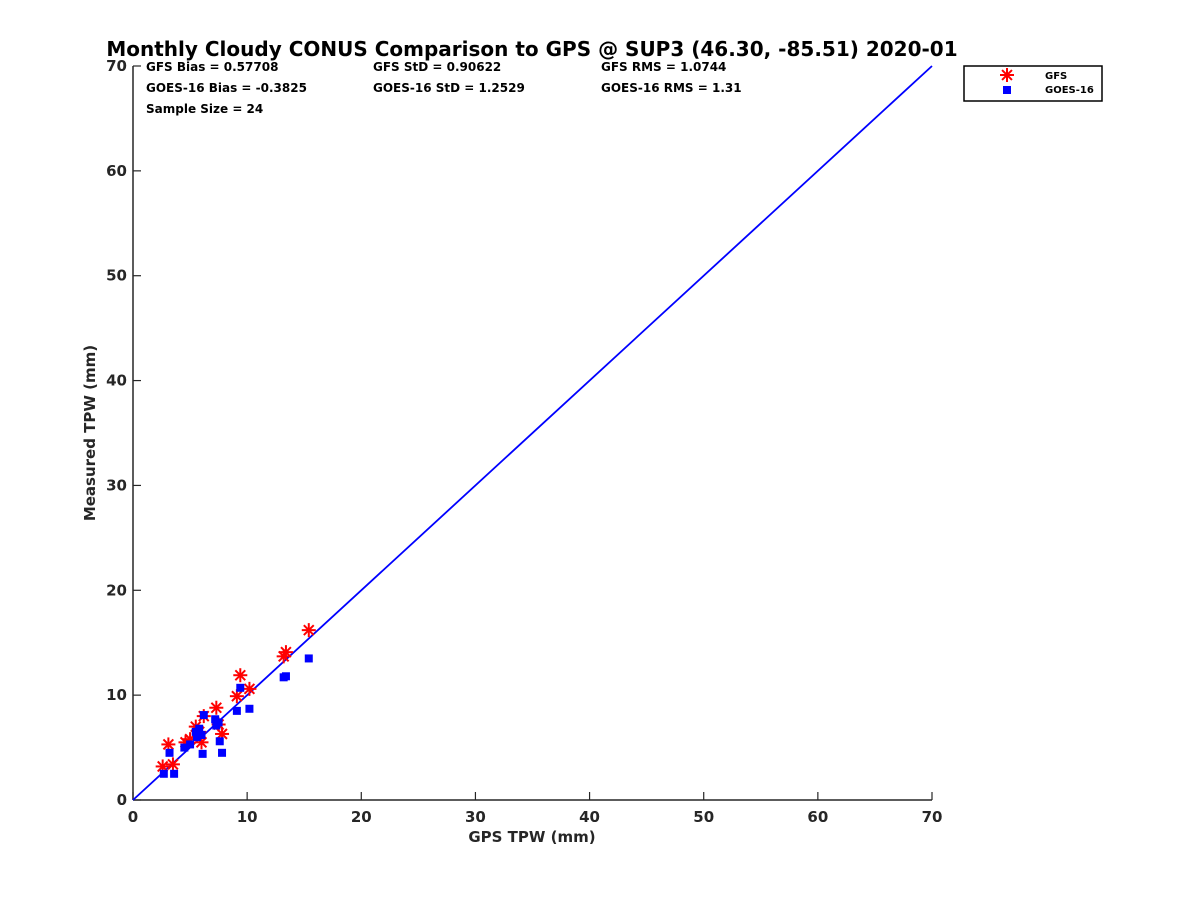  I want to click on goes-std: GOES-16 StD = 1.2529, so click(449, 88).